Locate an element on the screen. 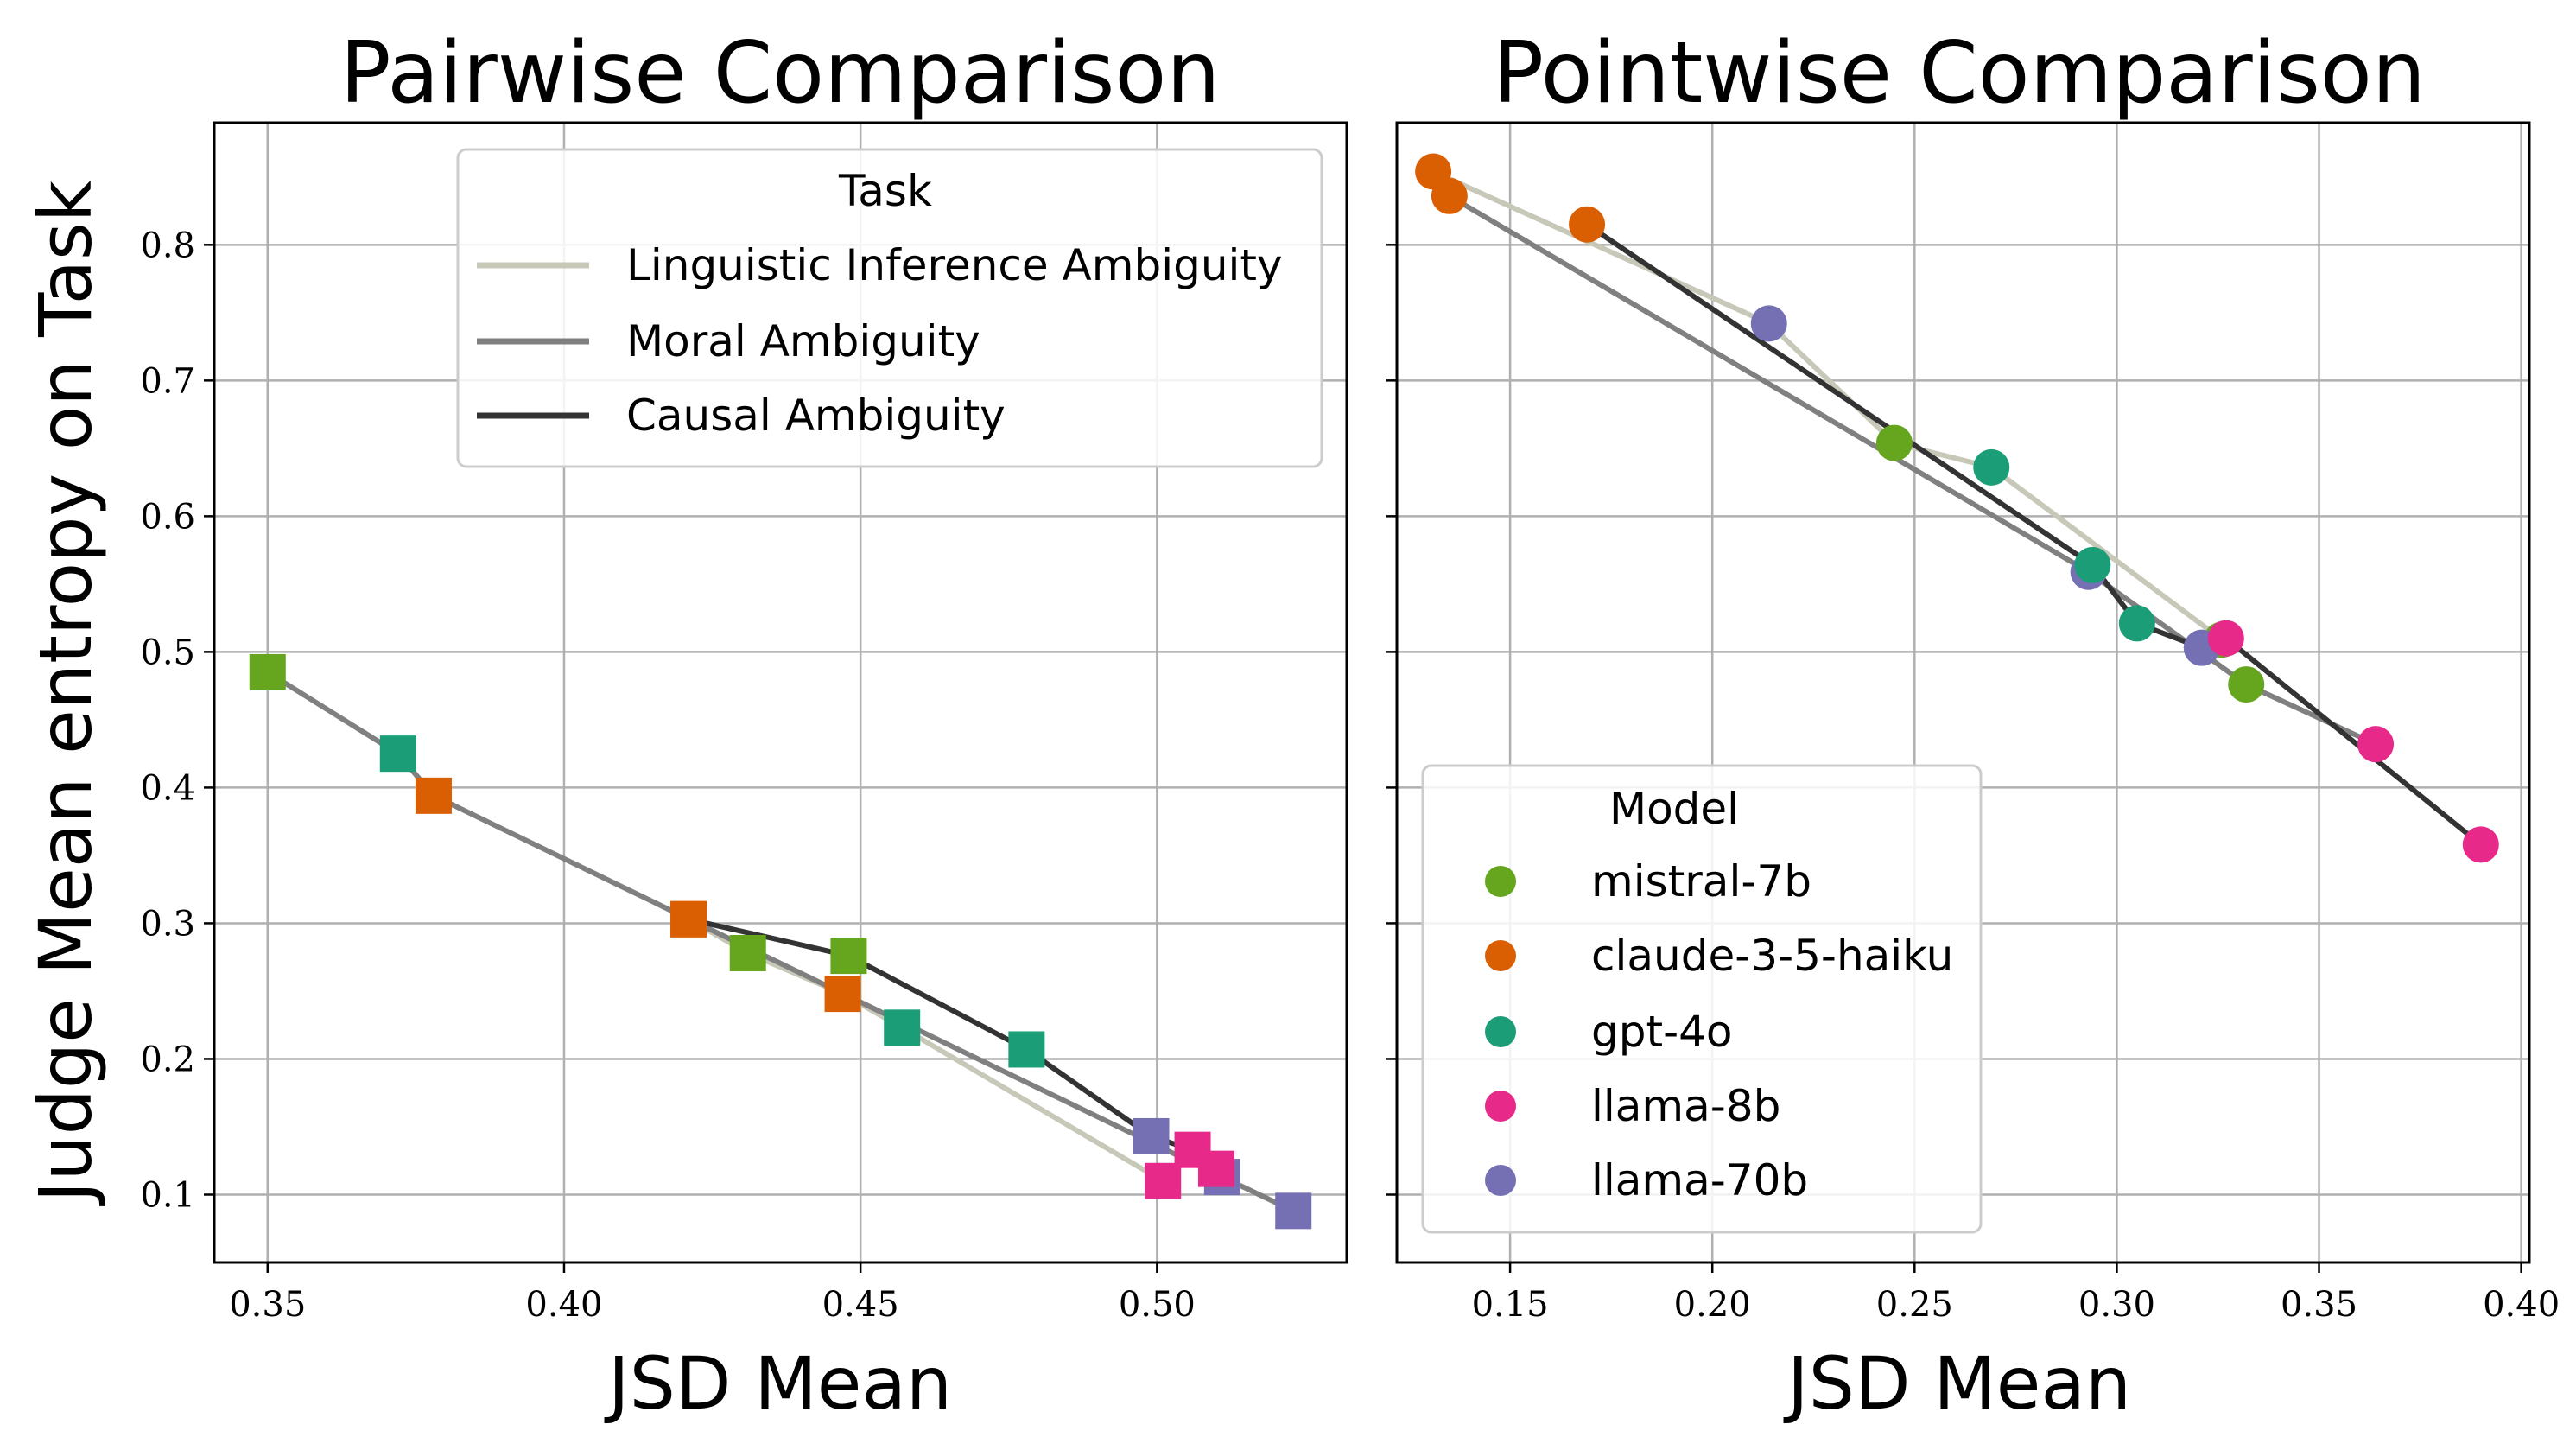 The width and height of the screenshot is (2576, 1450). legend-marker-gpt-4o is located at coordinates (1500, 1031).